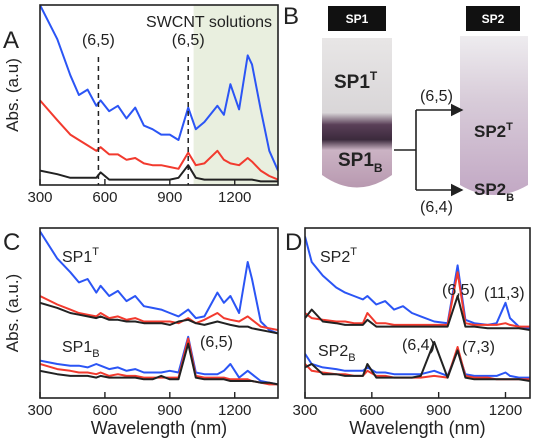 This screenshot has height=441, width=535. I want to click on label-text: (6,4), so click(418, 345).